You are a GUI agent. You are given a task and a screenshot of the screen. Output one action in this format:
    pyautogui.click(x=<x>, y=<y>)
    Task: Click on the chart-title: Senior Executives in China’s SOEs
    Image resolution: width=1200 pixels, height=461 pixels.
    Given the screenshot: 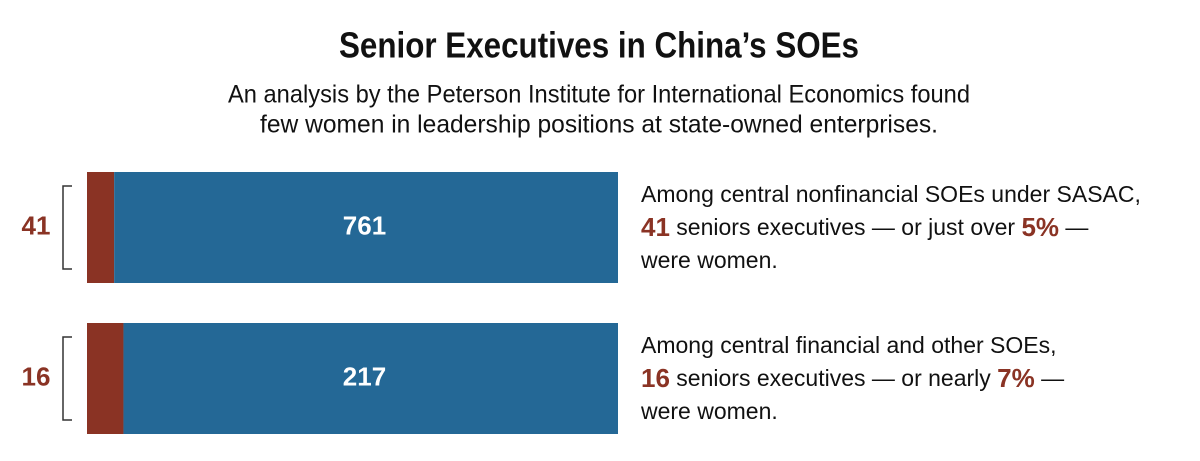 What is the action you would take?
    pyautogui.click(x=599, y=45)
    